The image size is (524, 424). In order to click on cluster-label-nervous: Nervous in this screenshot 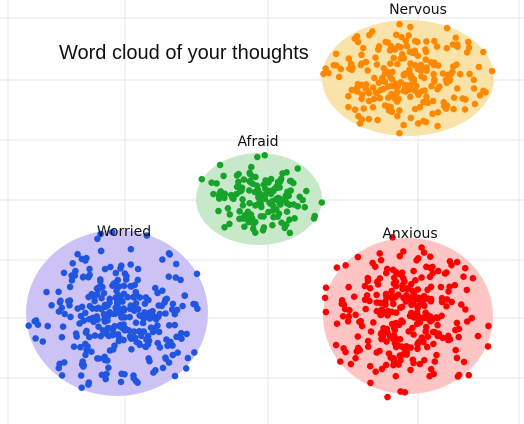, I will do `click(418, 10)`.